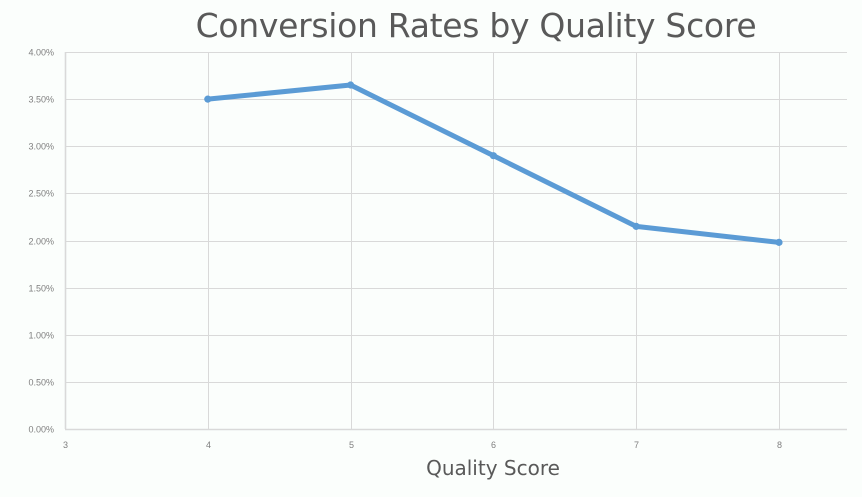 This screenshot has width=862, height=497. Describe the element at coordinates (493, 468) in the screenshot. I see `x-axis-title: Quality Score` at that location.